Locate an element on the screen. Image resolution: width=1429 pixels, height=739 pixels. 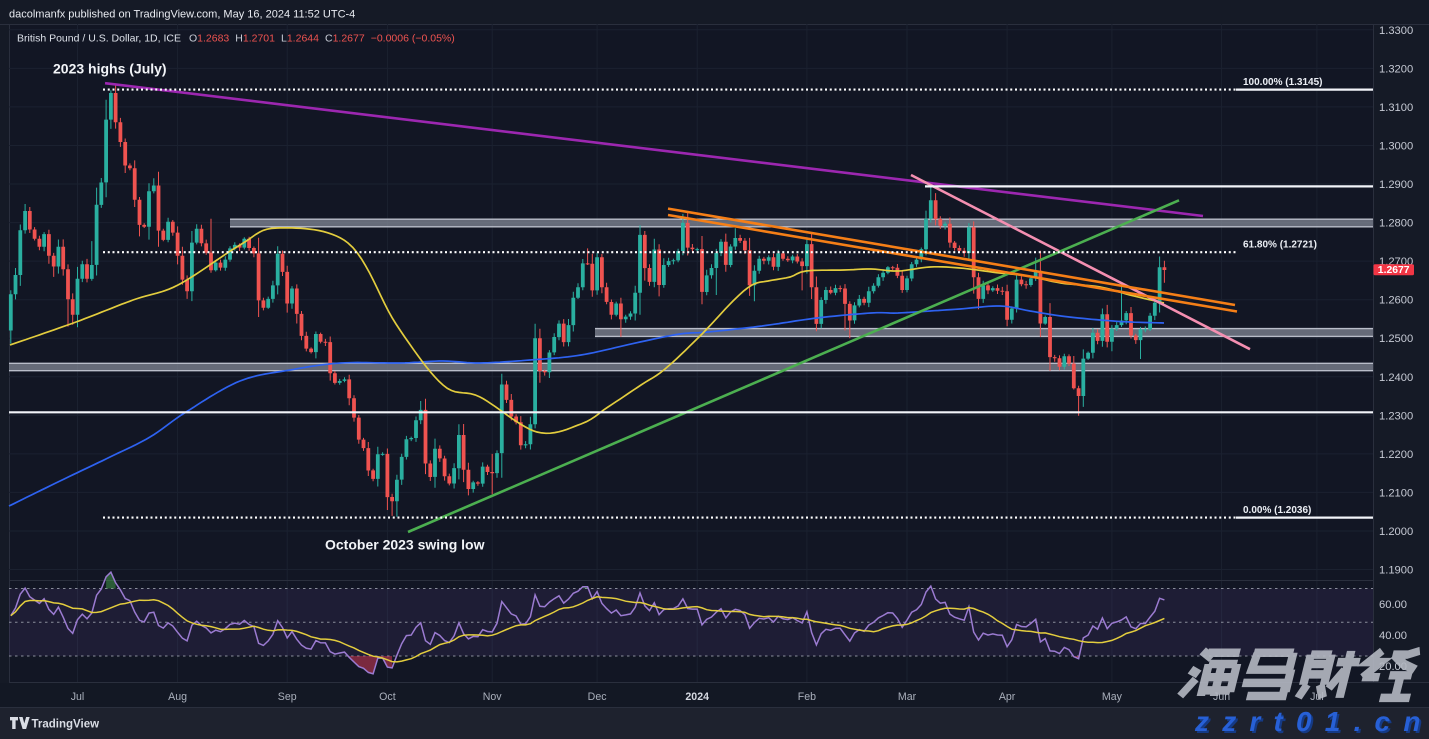
svg-text: TradingView is located at coordinates (66, 725).